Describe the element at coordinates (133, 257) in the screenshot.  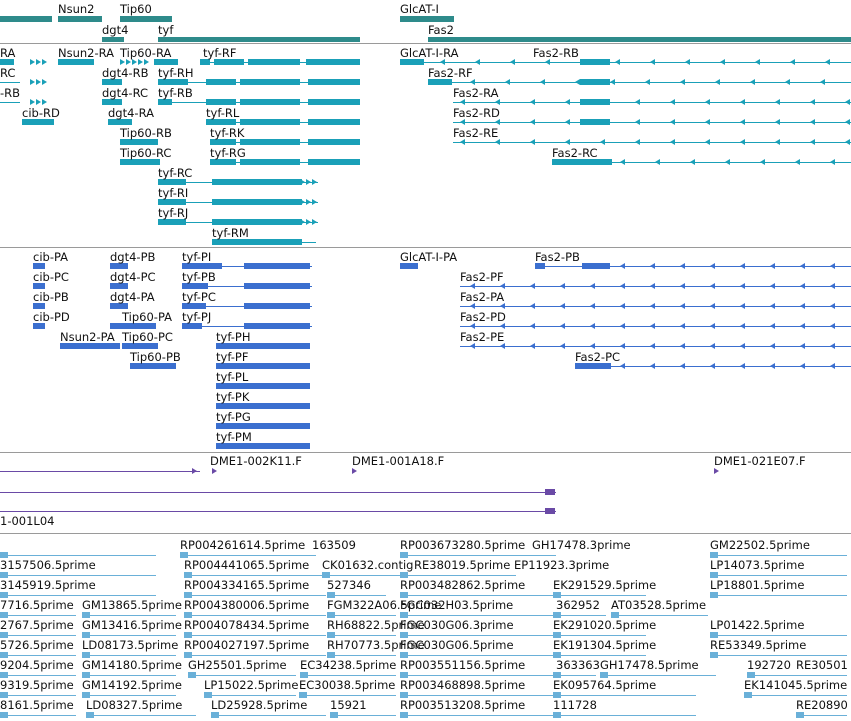
I see `protein-label: dgt4-PB` at that location.